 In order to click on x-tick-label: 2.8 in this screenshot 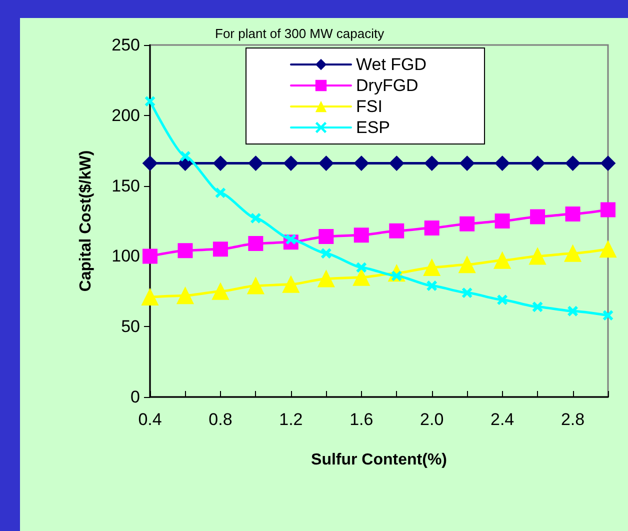, I will do `click(572, 419)`.